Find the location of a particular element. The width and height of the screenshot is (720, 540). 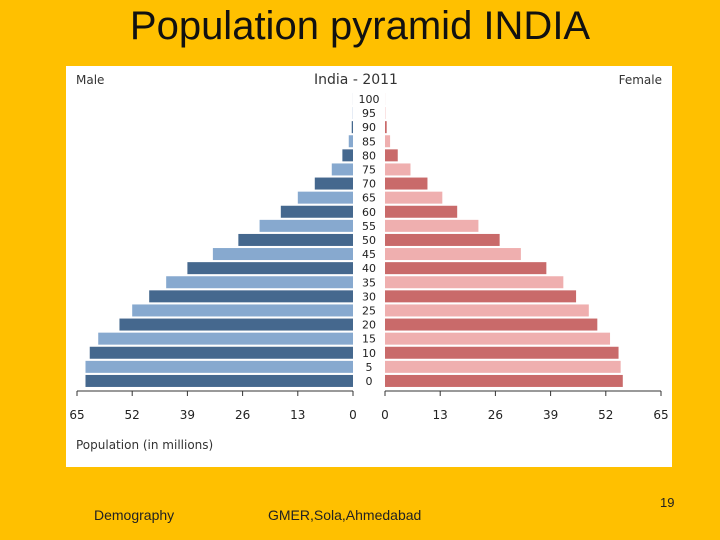

footer-topic: Demography is located at coordinates (134, 515).